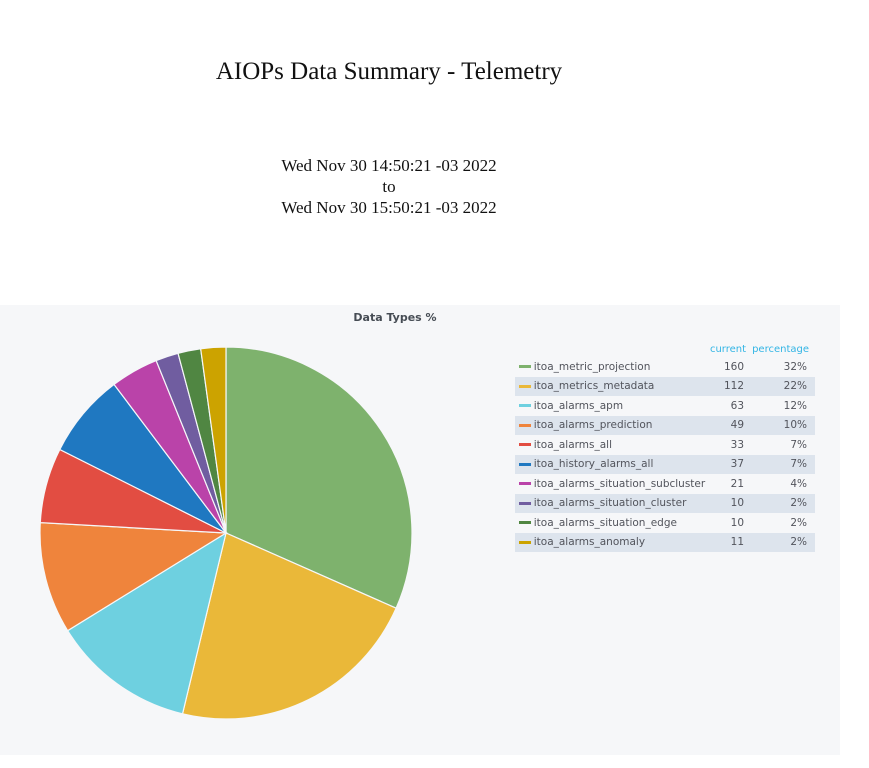 Image resolution: width=869 pixels, height=768 pixels. I want to click on legend-label: itoa_alarms_apm, so click(578, 405).